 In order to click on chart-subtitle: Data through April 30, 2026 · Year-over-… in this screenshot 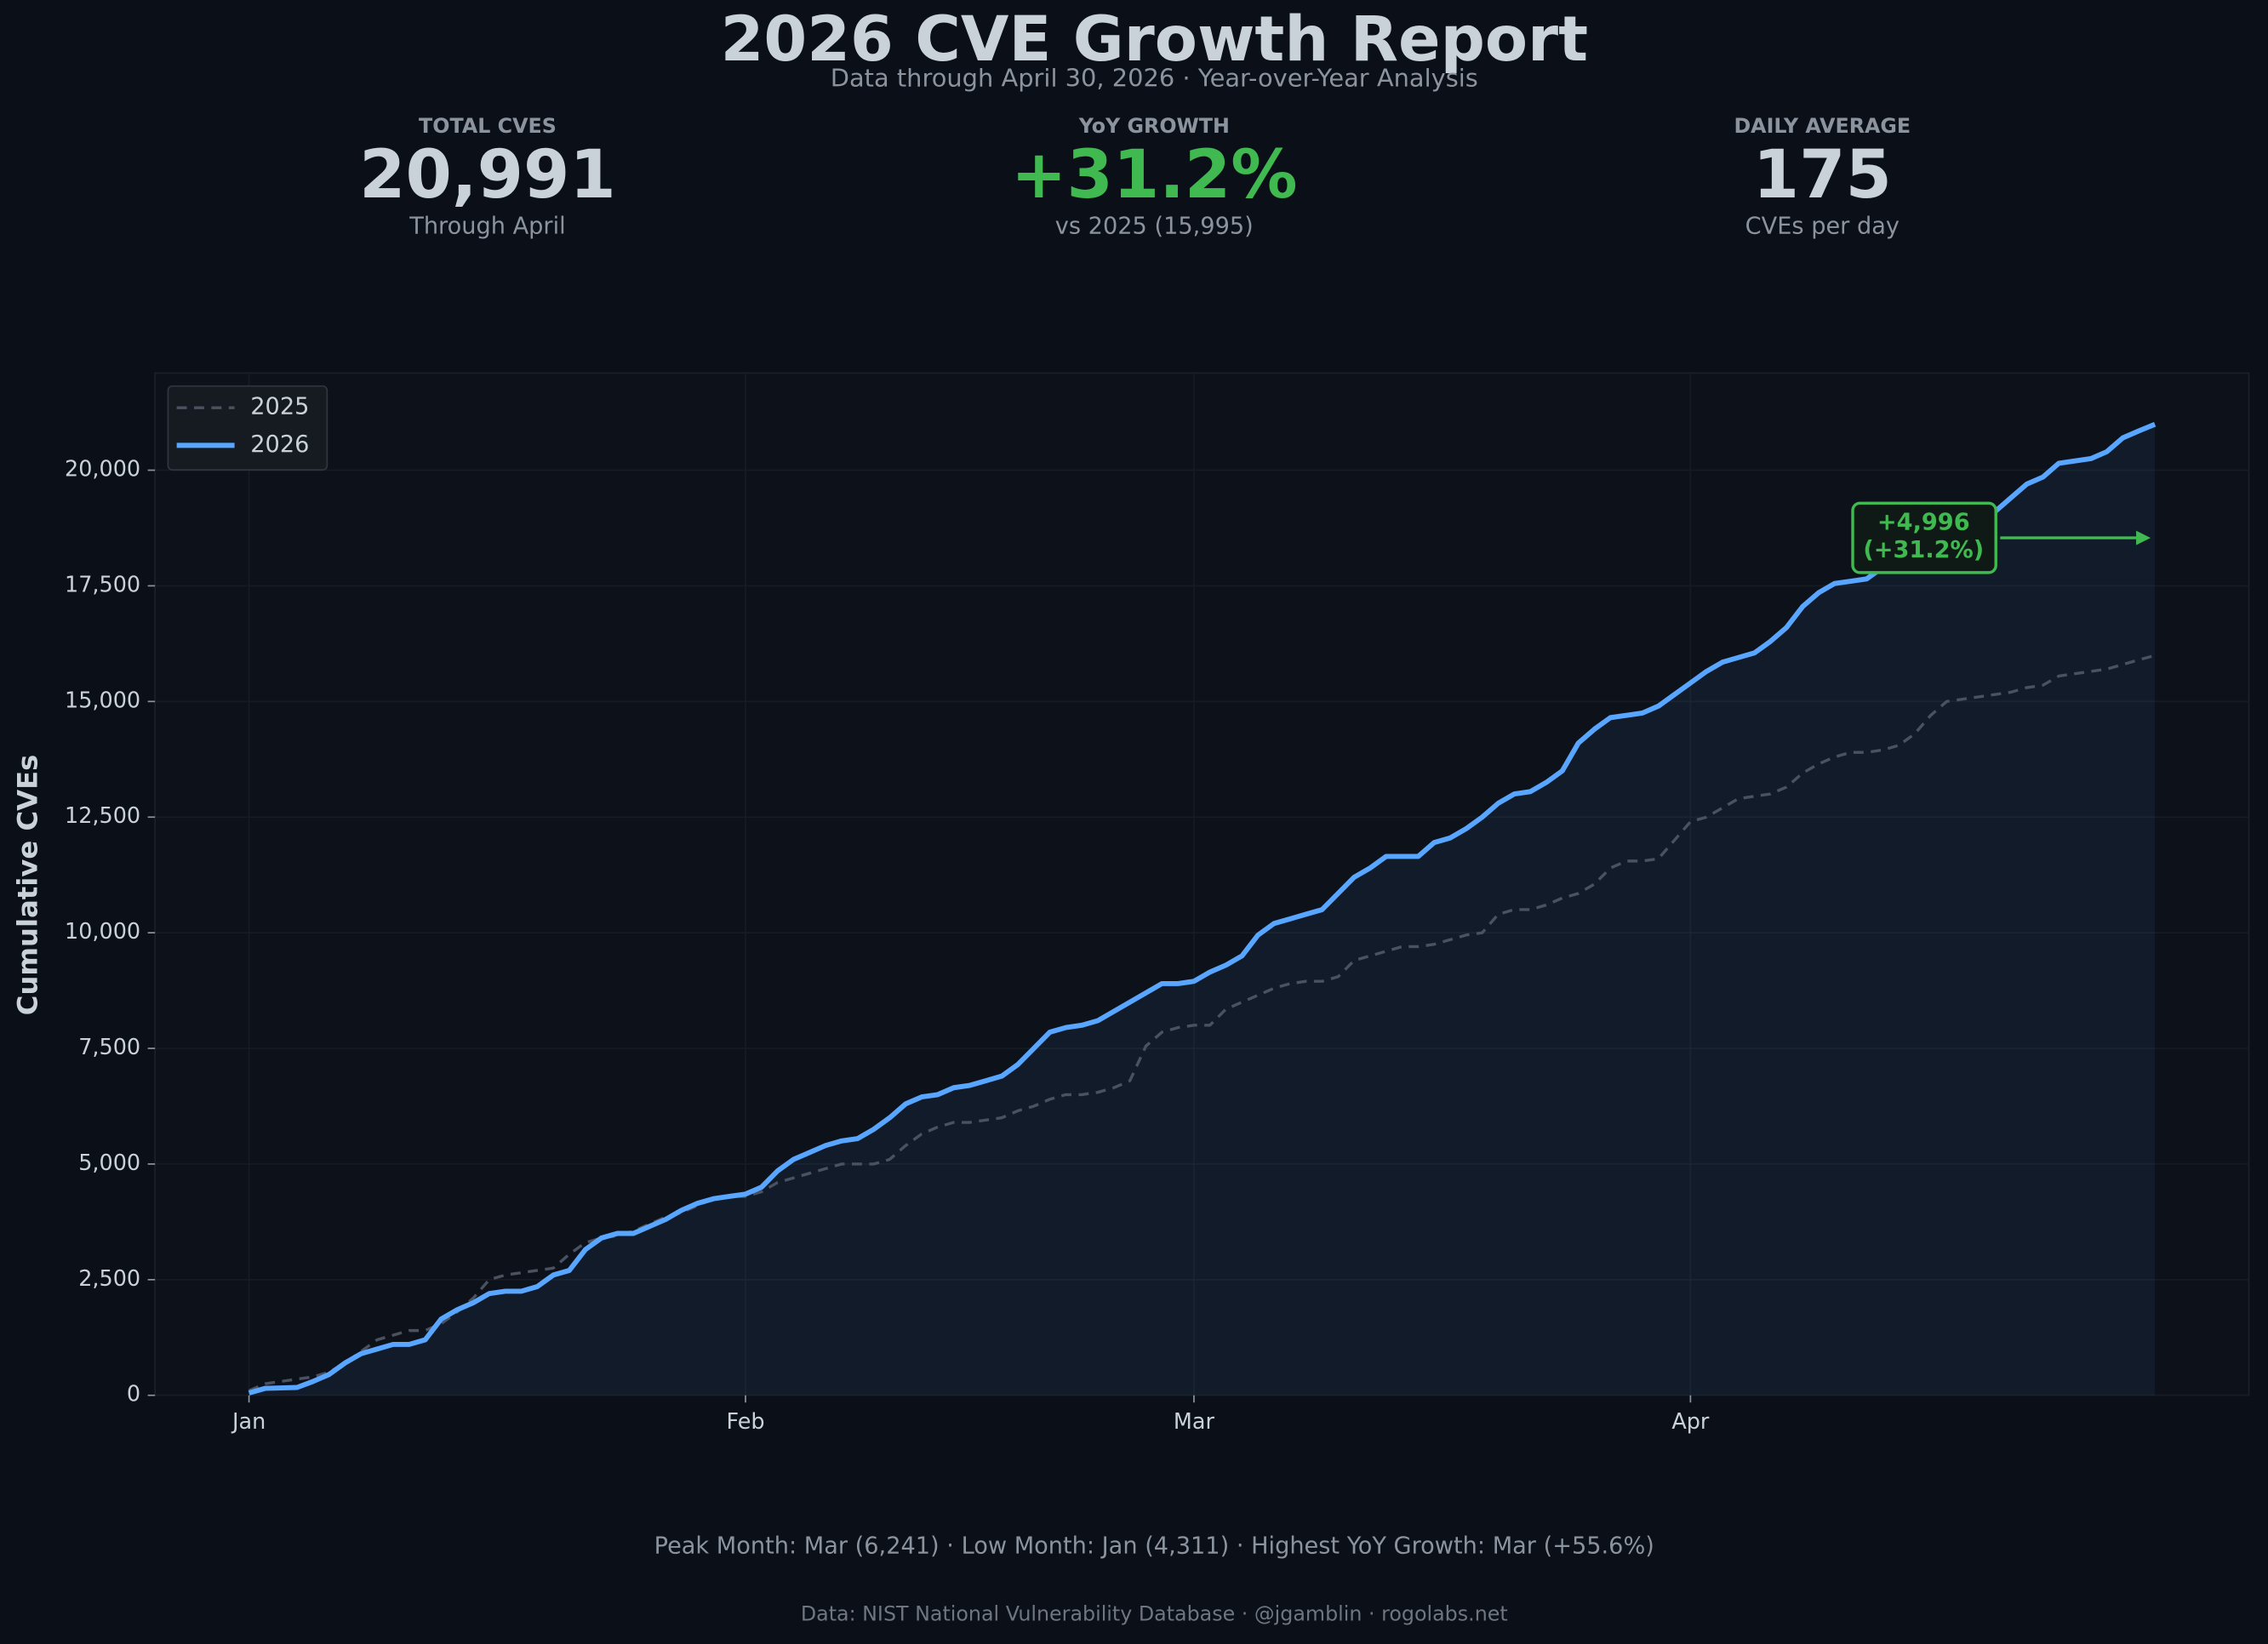, I will do `click(1154, 77)`.